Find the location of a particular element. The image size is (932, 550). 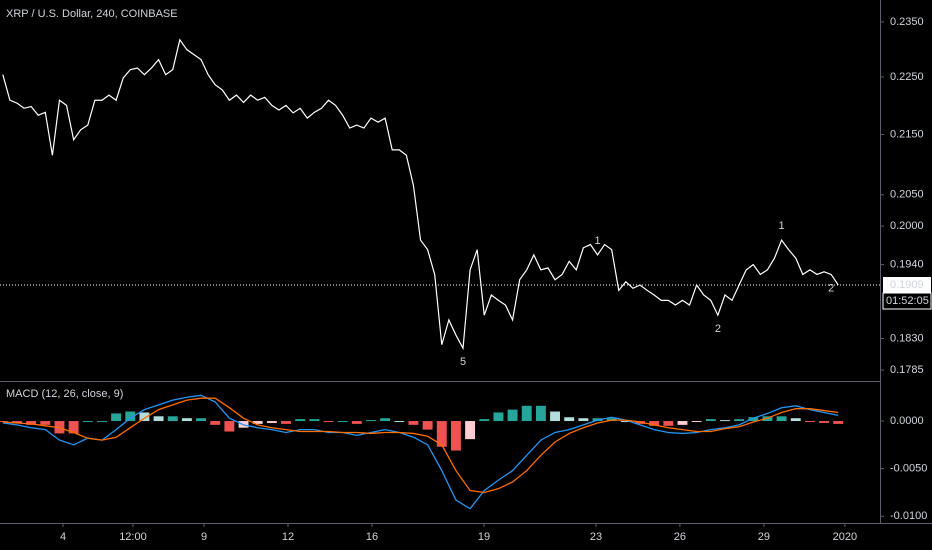

y-tick-label: 0.0000 is located at coordinates (907, 421).